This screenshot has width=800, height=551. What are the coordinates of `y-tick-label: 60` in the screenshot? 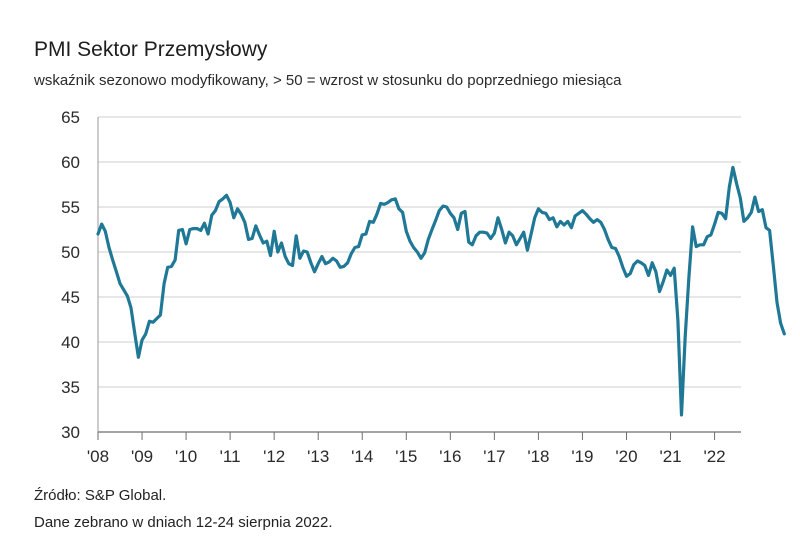 It's located at (70, 162).